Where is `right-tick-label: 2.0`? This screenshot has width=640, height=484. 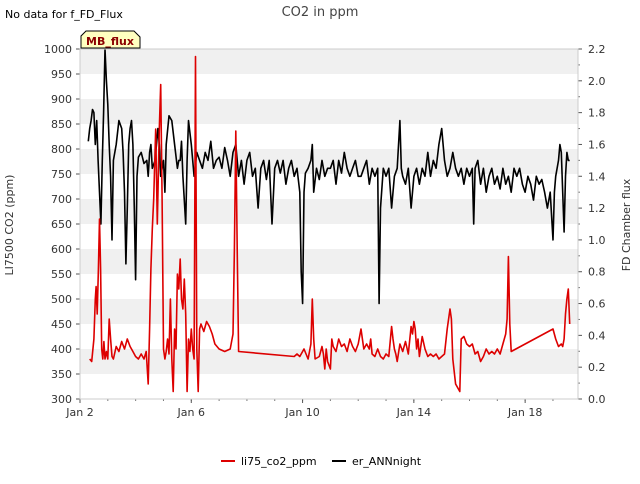 right-tick-label: 2.0 is located at coordinates (597, 81).